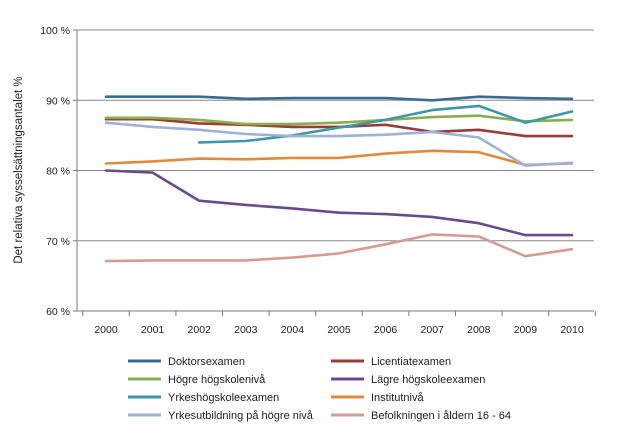  What do you see at coordinates (223, 398) in the screenshot?
I see `legend-label: Yrkeshögskoleexamen` at bounding box center [223, 398].